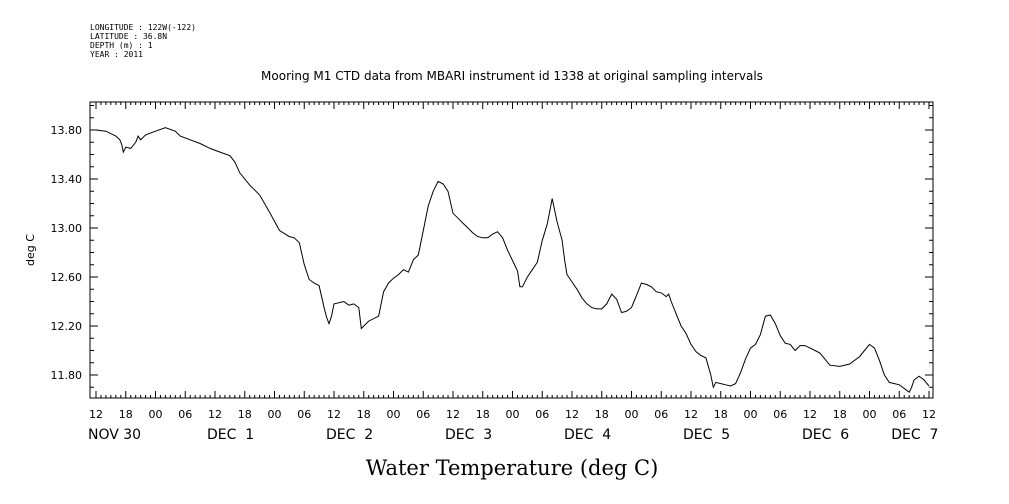 The height and width of the screenshot is (504, 1009). I want to click on y-tick-label: 13.40, so click(67, 179).